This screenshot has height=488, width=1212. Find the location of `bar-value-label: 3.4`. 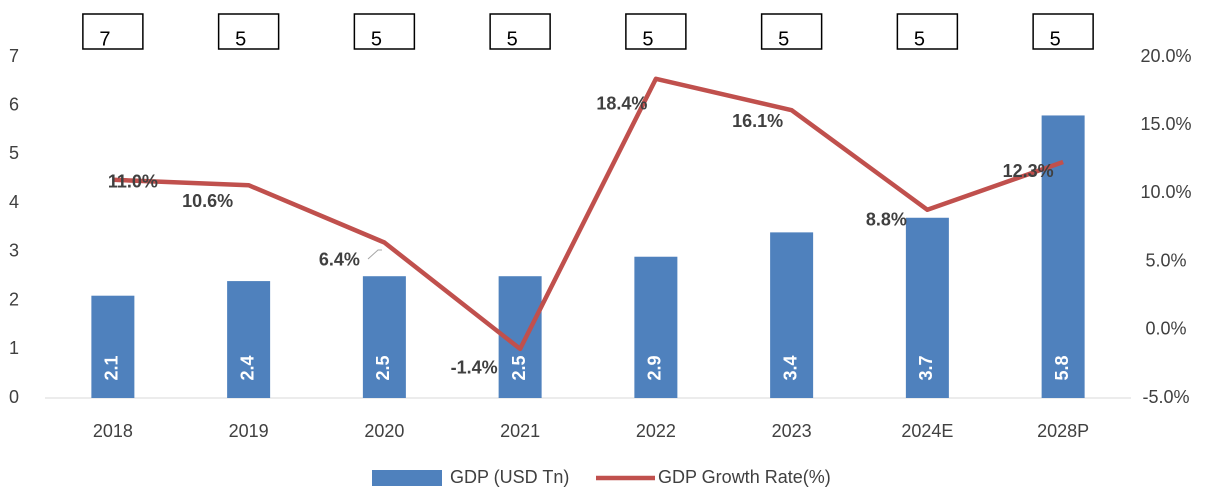

bar-value-label: 3.4 is located at coordinates (790, 367).